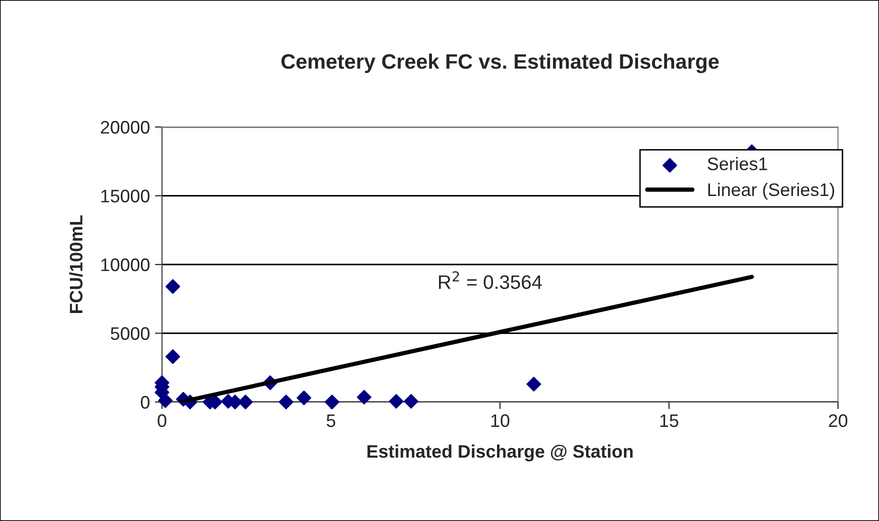 The image size is (879, 521). Describe the element at coordinates (76, 264) in the screenshot. I see `y-axis-title: FCU/100mL` at that location.